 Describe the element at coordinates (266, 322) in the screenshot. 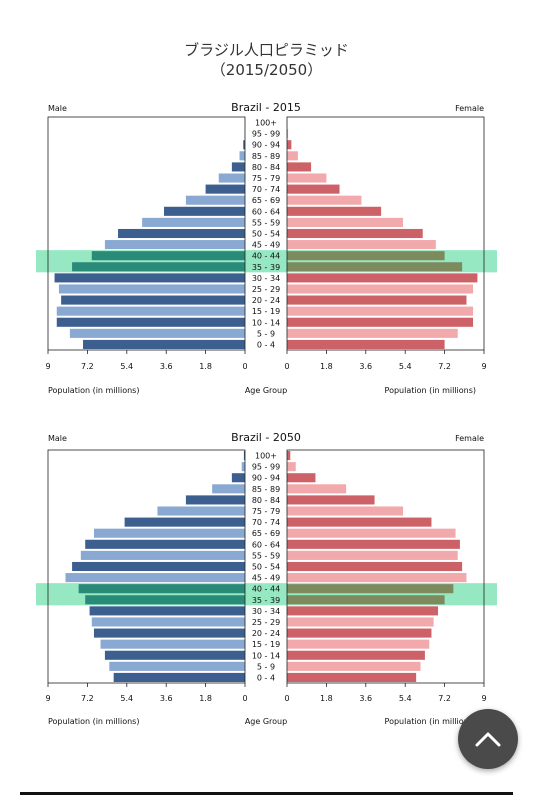

I see `age-group-label: 10 - 14` at that location.